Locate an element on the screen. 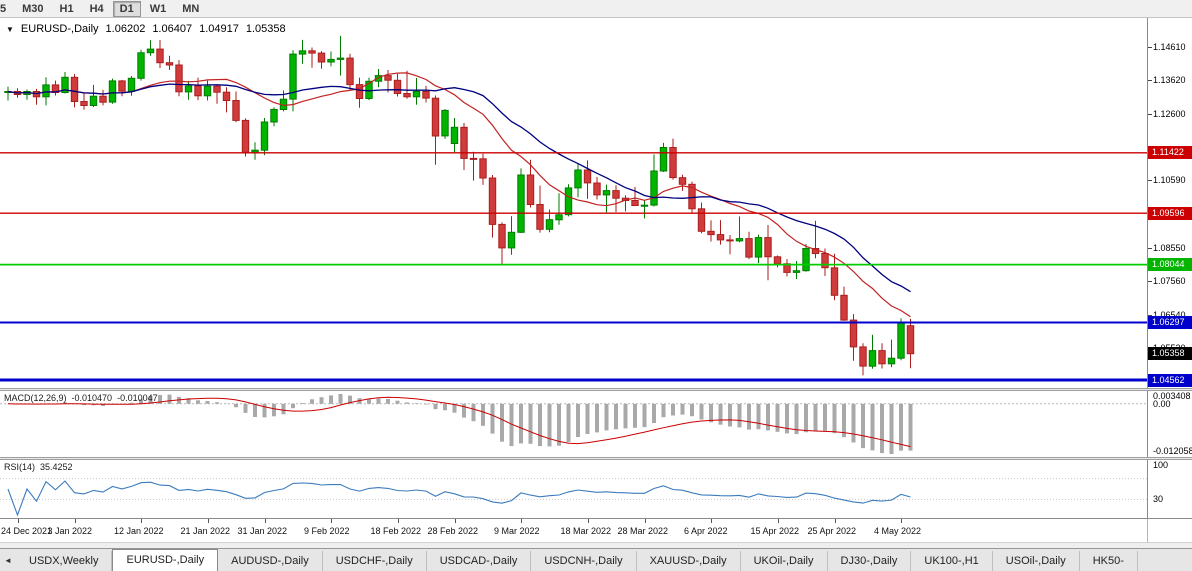 Image resolution: width=1192 pixels, height=571 pixels. timeframe-button-w1: W1 is located at coordinates (158, 8).